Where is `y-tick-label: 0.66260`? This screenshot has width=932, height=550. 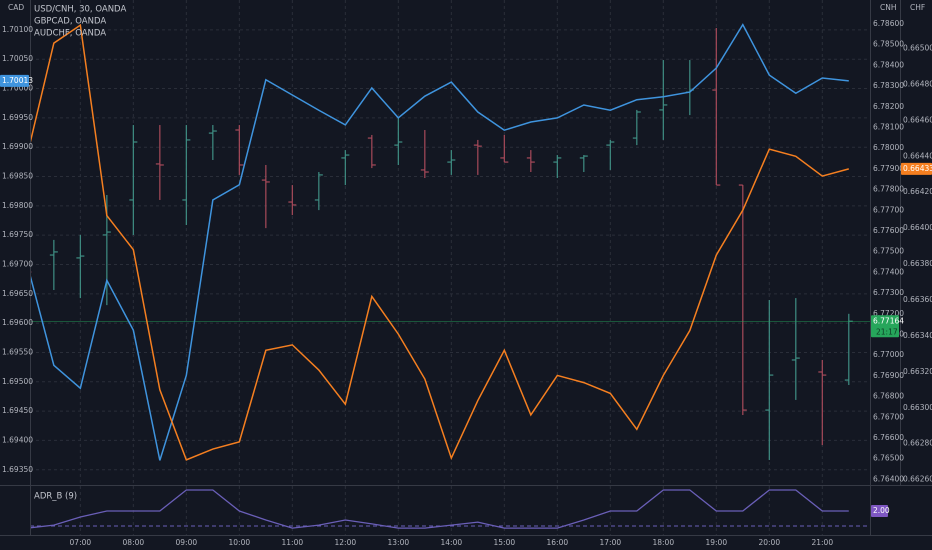 y-tick-label: 0.66260 is located at coordinates (917, 479).